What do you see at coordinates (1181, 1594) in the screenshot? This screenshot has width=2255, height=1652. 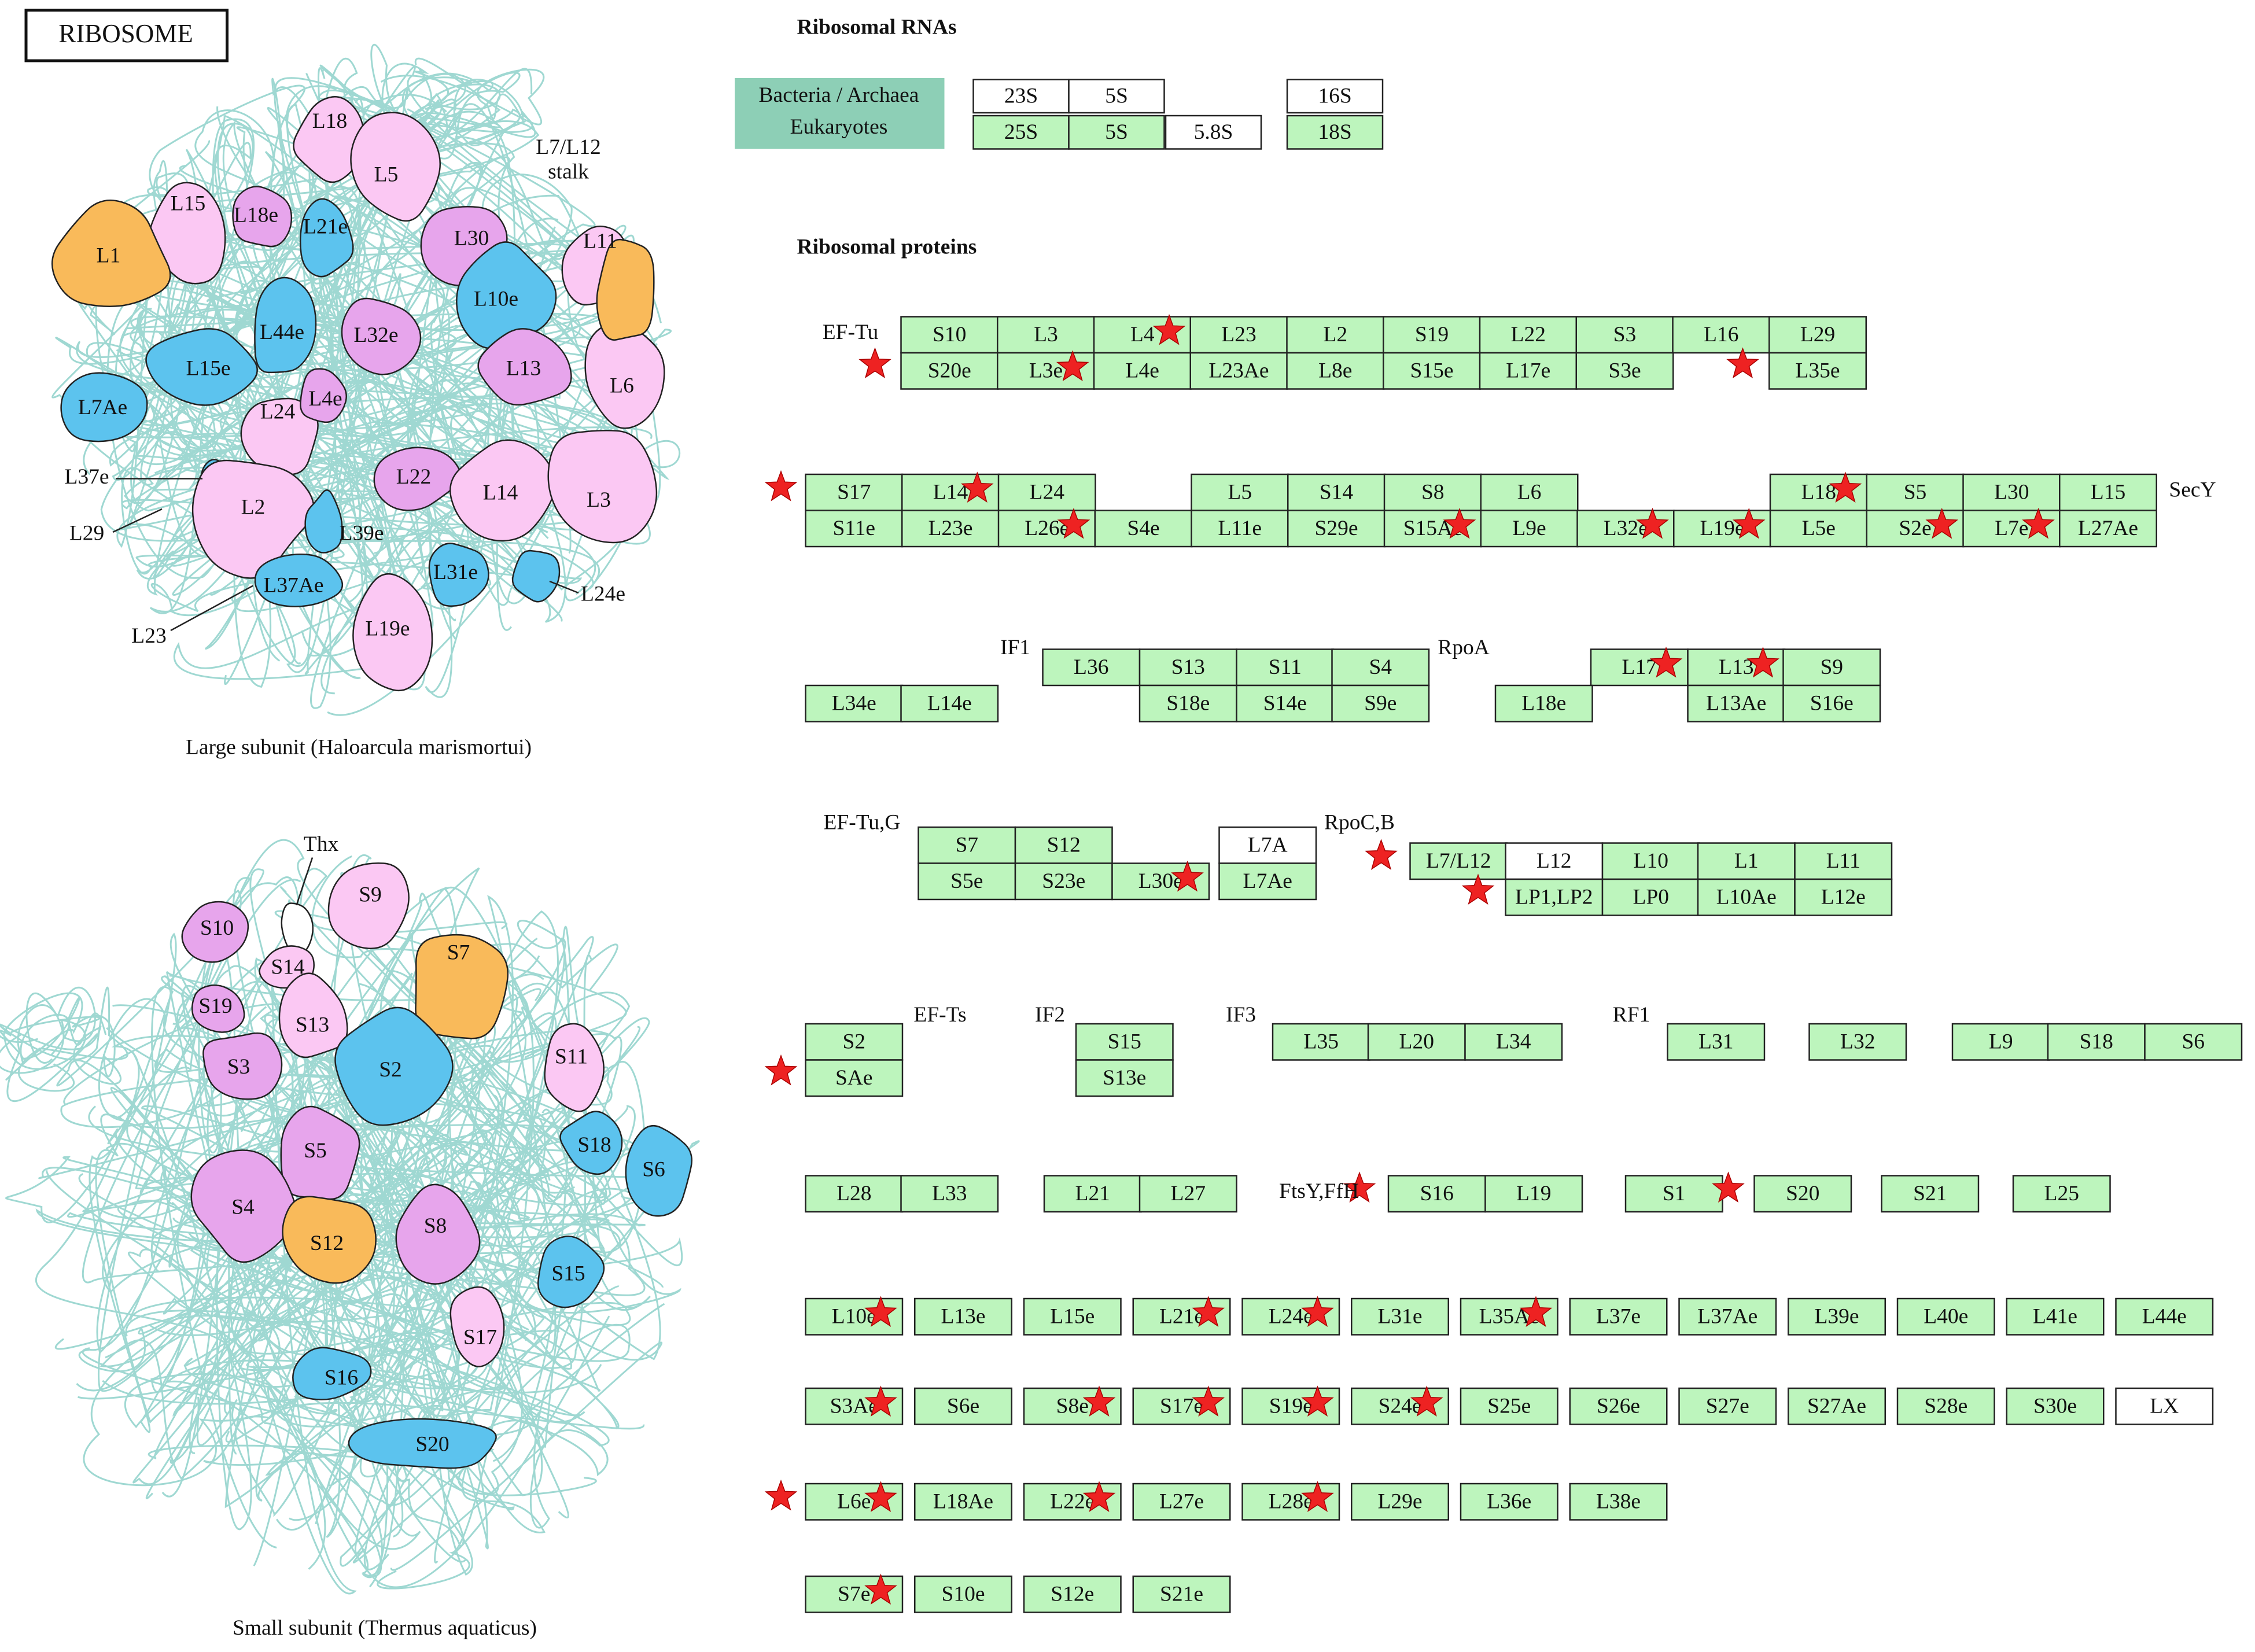 I see `gene-label: S21e` at bounding box center [1181, 1594].